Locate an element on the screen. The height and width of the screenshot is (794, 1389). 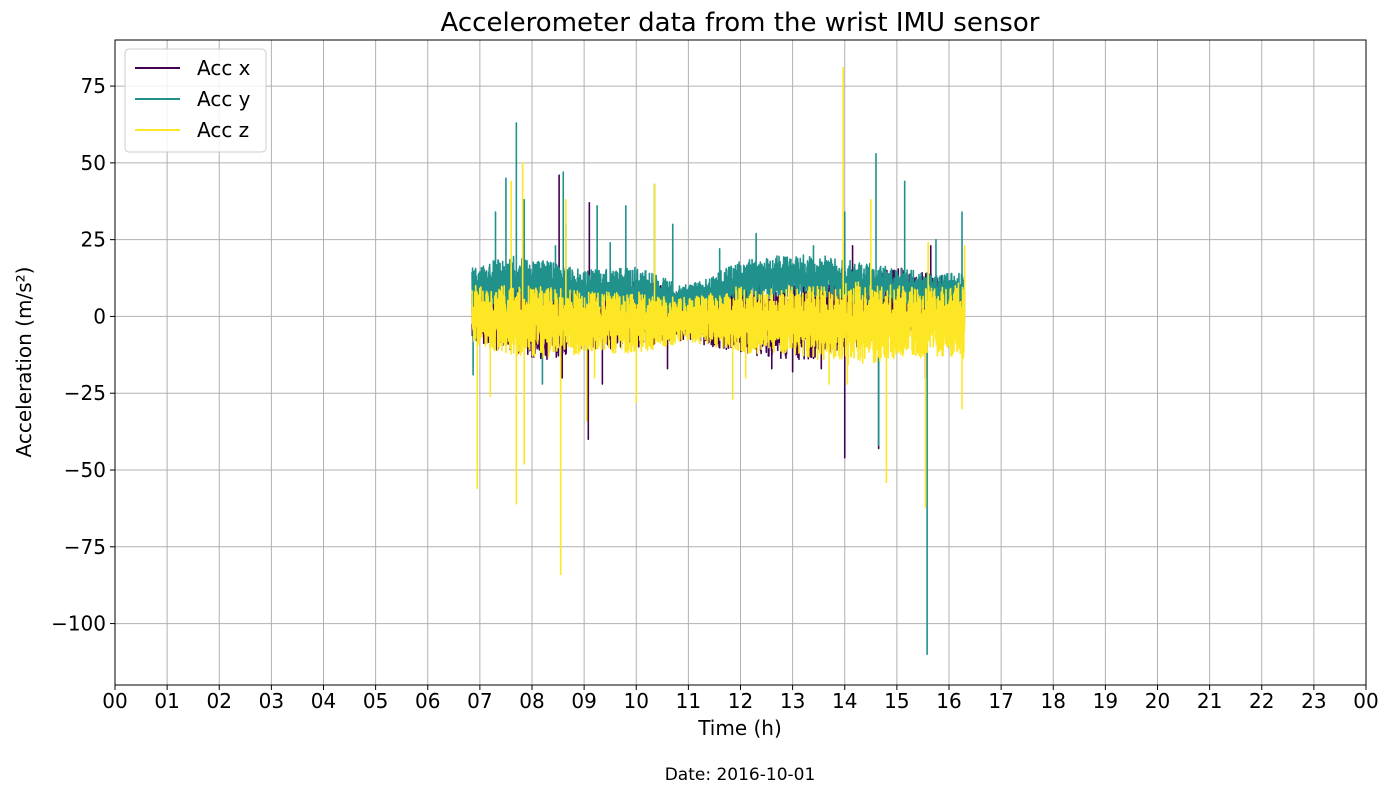
y-tick-label: 75 is located at coordinates (93, 86).